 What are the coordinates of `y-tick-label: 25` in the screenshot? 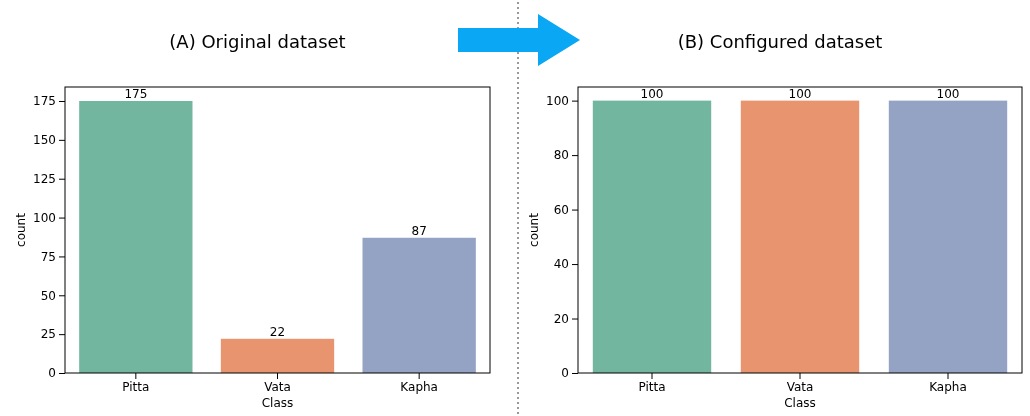 It's located at (48, 334).